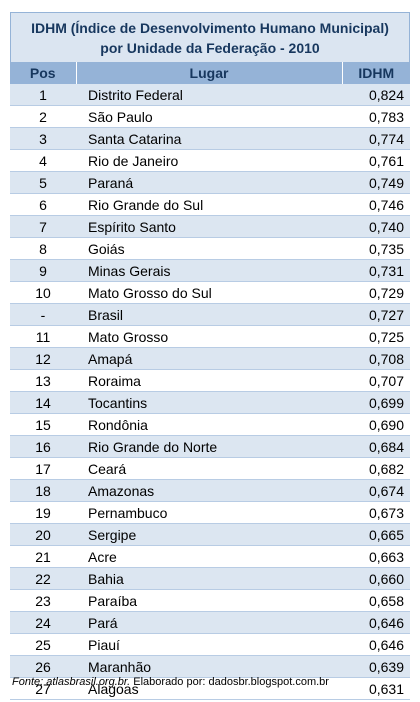 The height and width of the screenshot is (702, 420). What do you see at coordinates (209, 556) in the screenshot?
I see `row-place: Acre` at bounding box center [209, 556].